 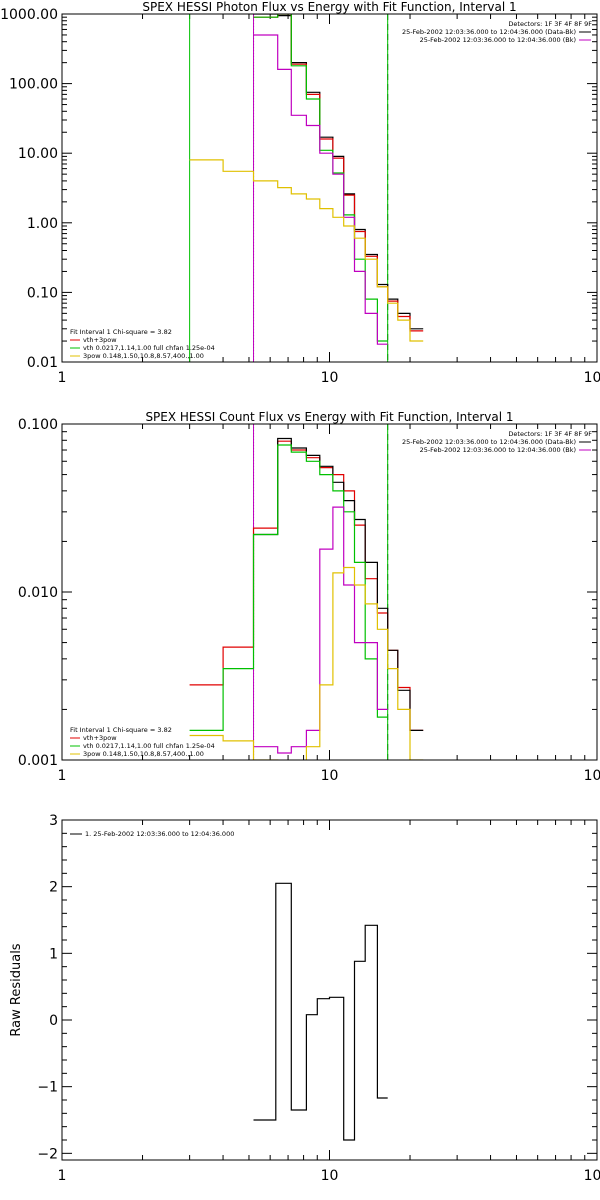 What do you see at coordinates (47, 1088) in the screenshot?
I see `y-tick-label: −1` at bounding box center [47, 1088].